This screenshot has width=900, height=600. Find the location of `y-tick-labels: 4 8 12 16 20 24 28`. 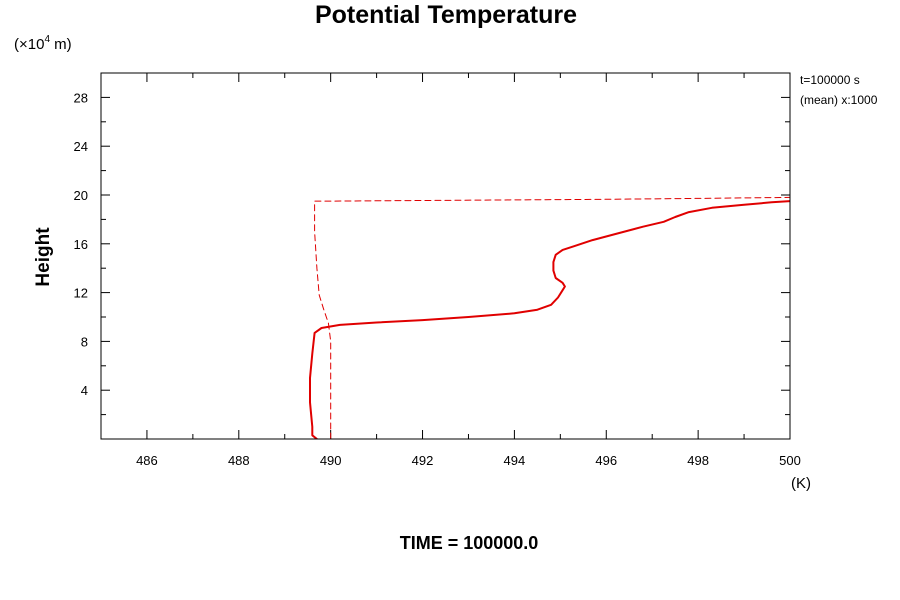

y-tick-labels: 4 8 12 16 20 24 28 is located at coordinates (81, 244).